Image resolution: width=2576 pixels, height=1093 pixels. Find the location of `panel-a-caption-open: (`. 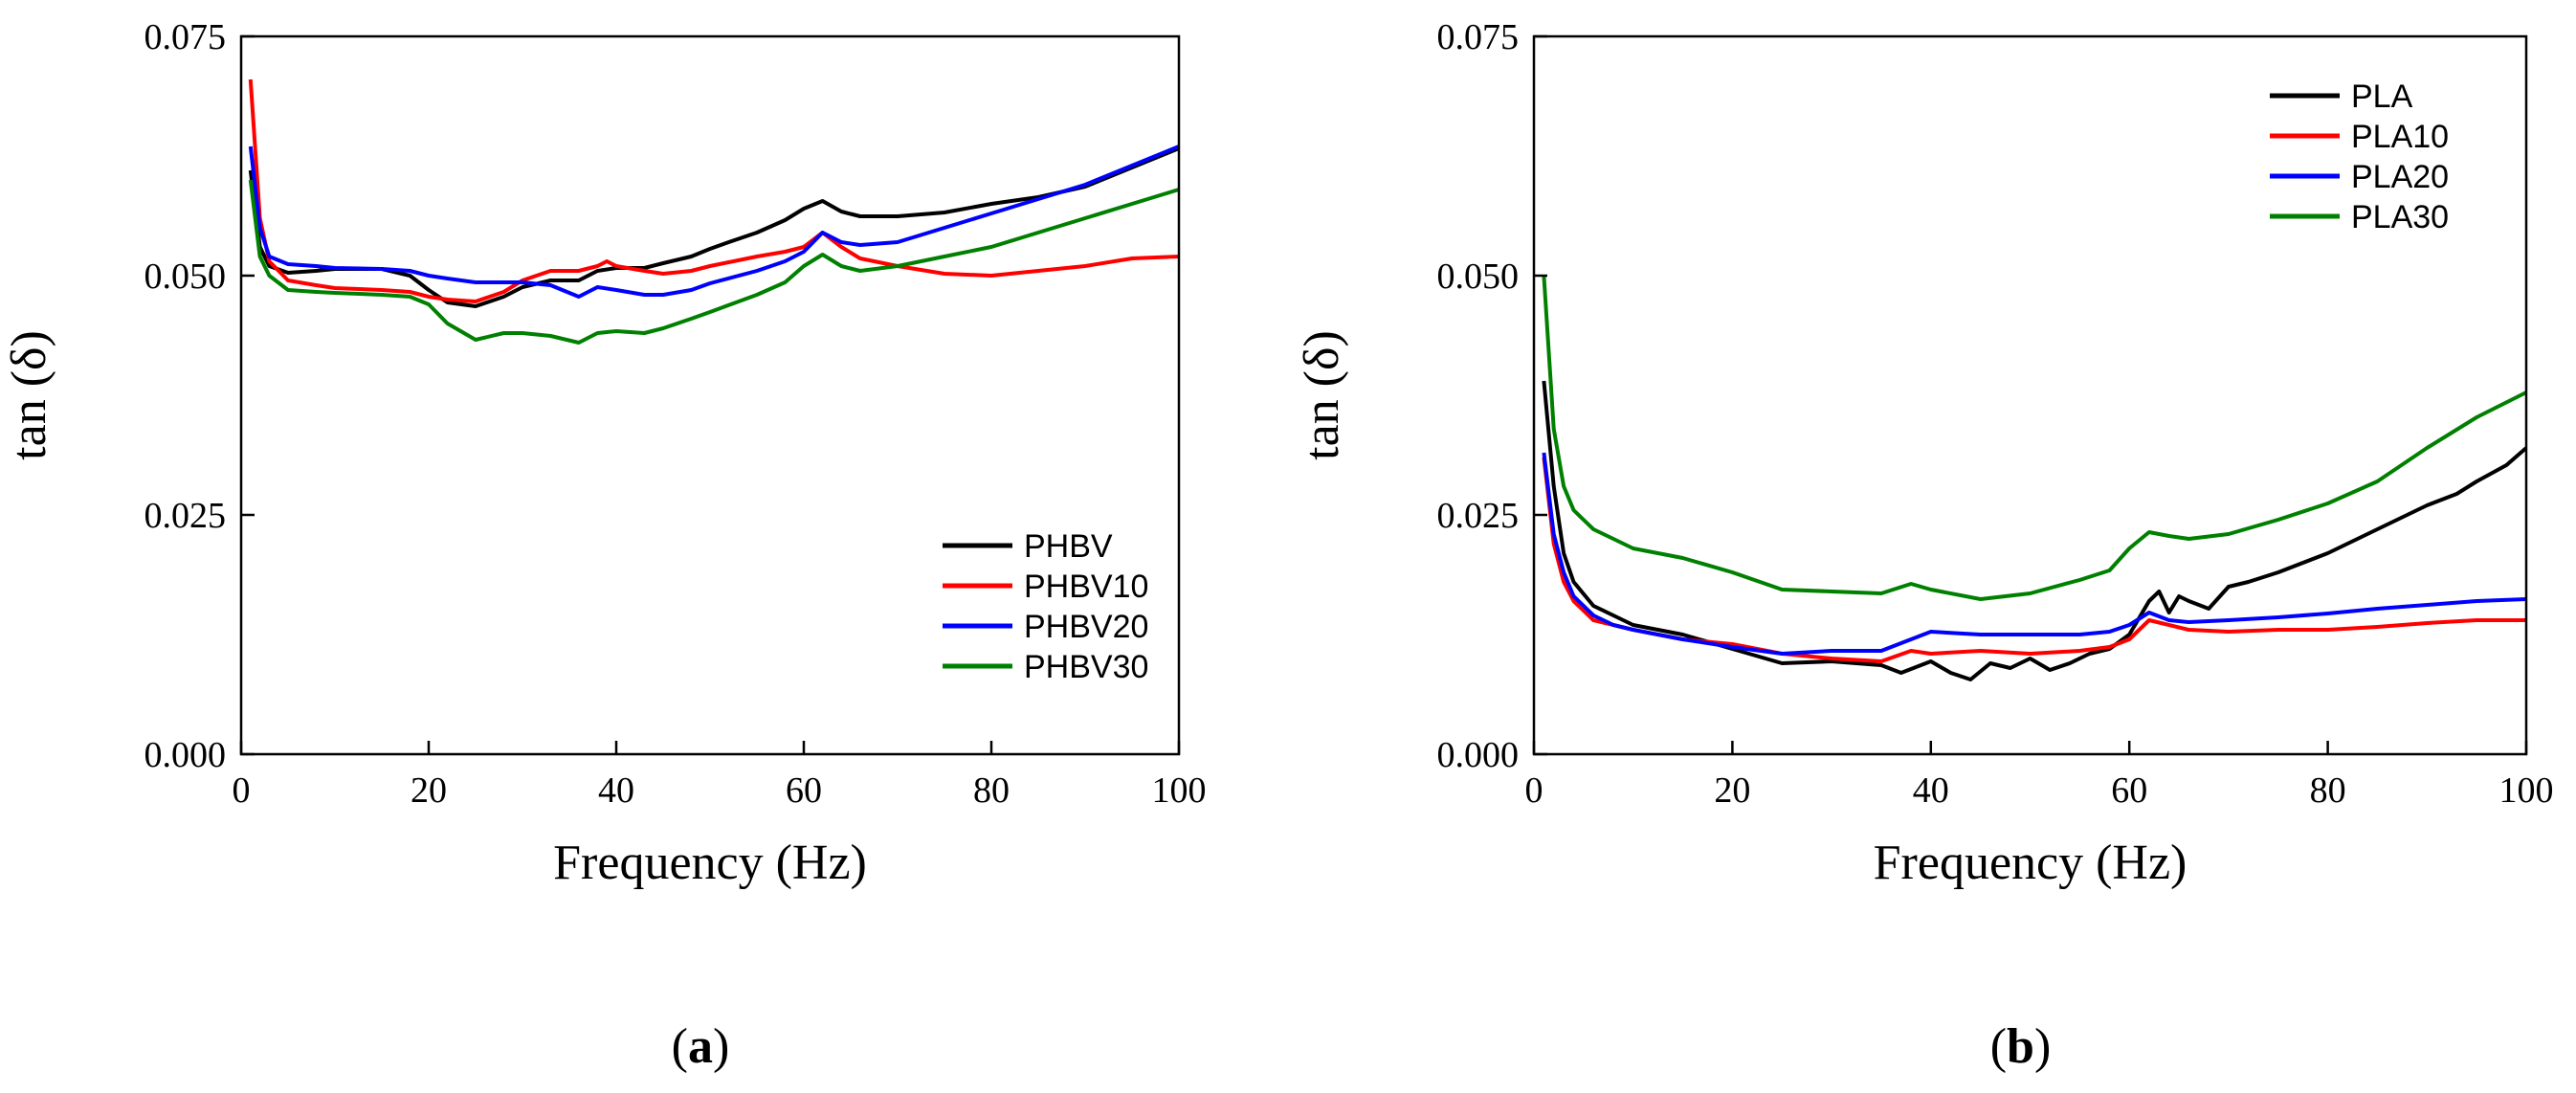

panel-a-caption-open: ( is located at coordinates (680, 1046).